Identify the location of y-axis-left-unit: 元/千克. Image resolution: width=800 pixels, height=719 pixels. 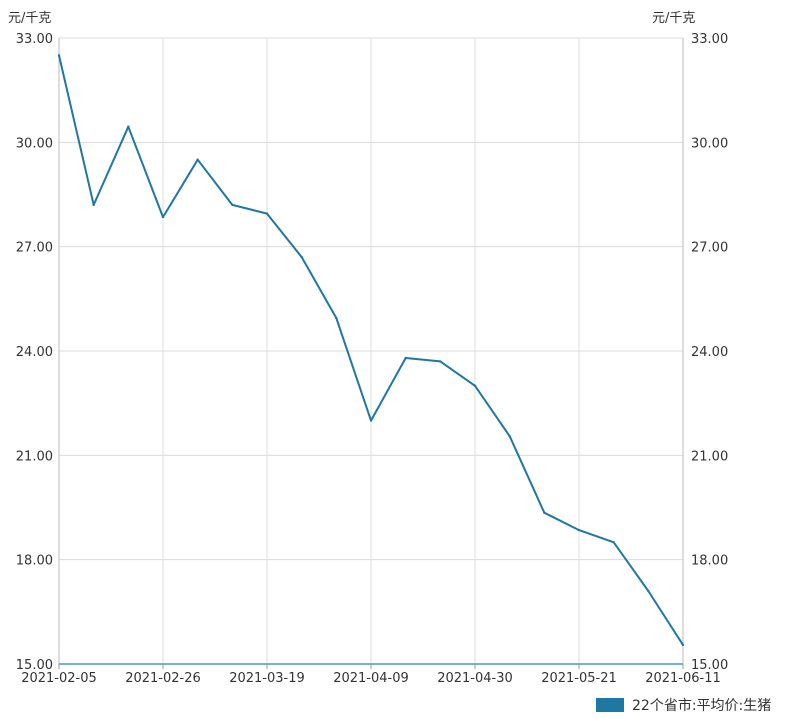
(29, 18).